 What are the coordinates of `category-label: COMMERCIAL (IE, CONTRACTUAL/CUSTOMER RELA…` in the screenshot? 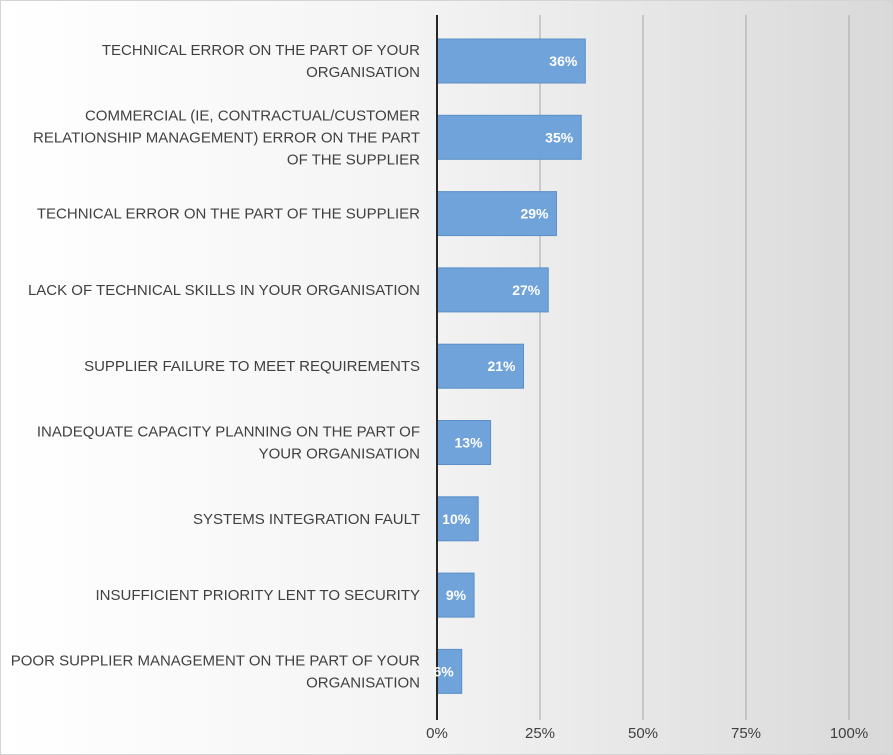 It's located at (226, 137).